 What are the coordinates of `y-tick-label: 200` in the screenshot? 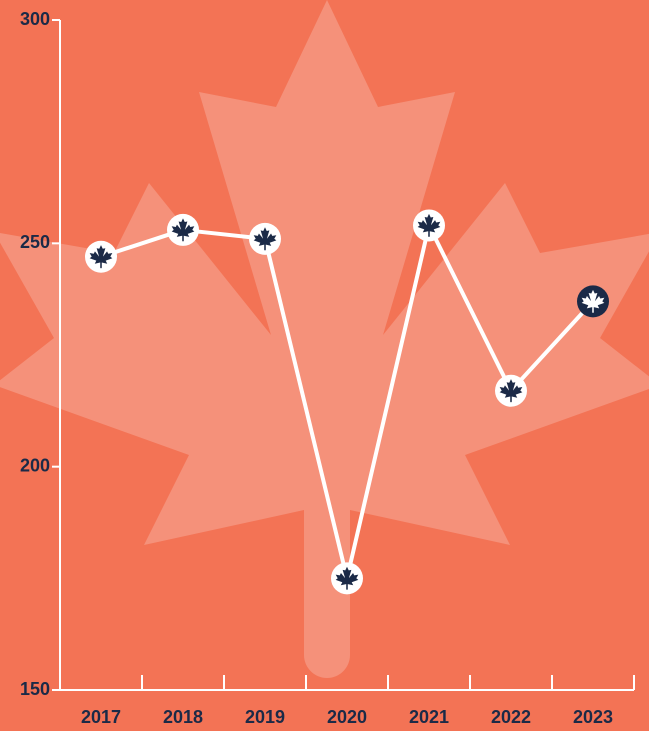 It's located at (35, 465).